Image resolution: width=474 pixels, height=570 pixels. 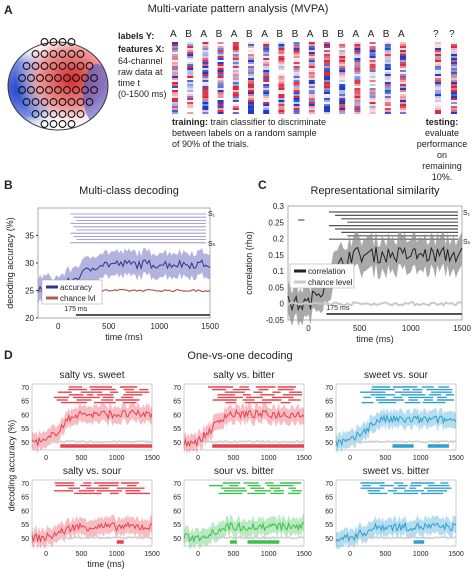 I want to click on panel-d-ytick: 60, so click(x=329, y=511).